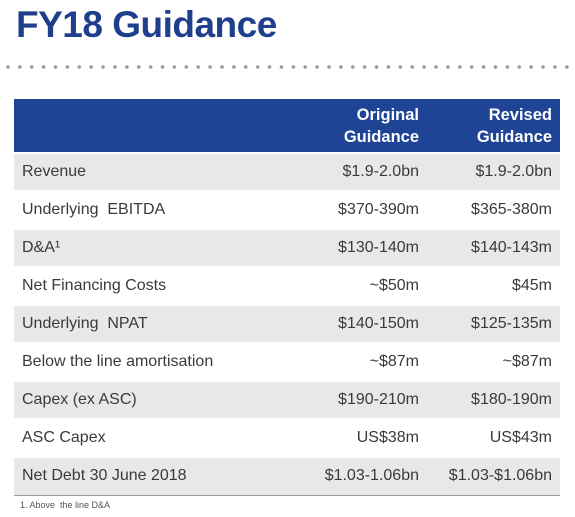  Describe the element at coordinates (493, 362) in the screenshot. I see `revised-value: ~$87m` at that location.